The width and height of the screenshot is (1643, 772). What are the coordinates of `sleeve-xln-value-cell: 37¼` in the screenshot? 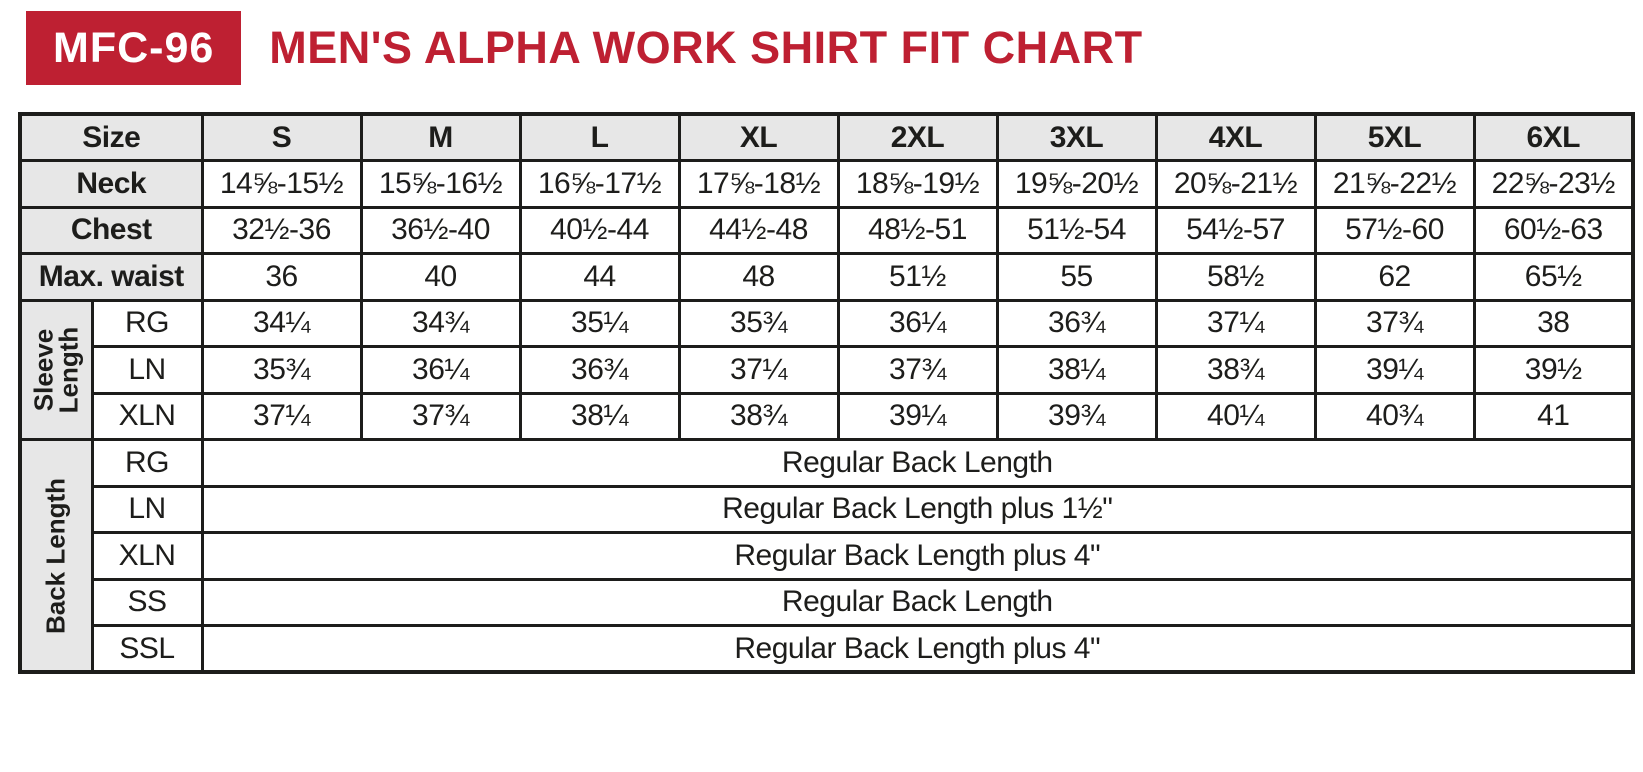 It's located at (281, 416).